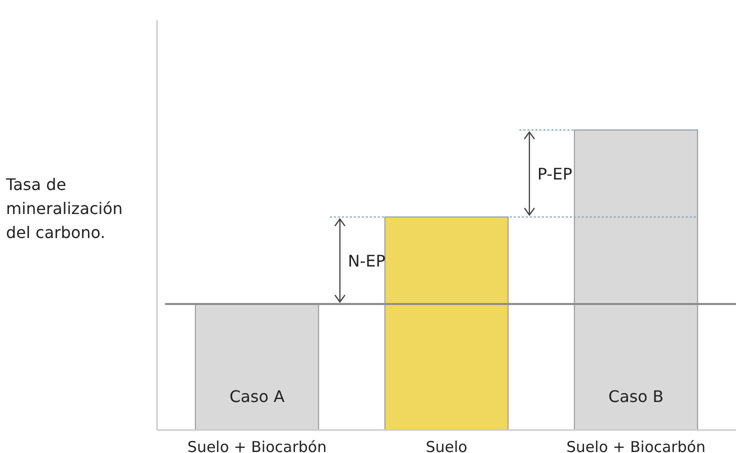 The image size is (736, 453). What do you see at coordinates (636, 396) in the screenshot?
I see `annotation: Caso B` at bounding box center [636, 396].